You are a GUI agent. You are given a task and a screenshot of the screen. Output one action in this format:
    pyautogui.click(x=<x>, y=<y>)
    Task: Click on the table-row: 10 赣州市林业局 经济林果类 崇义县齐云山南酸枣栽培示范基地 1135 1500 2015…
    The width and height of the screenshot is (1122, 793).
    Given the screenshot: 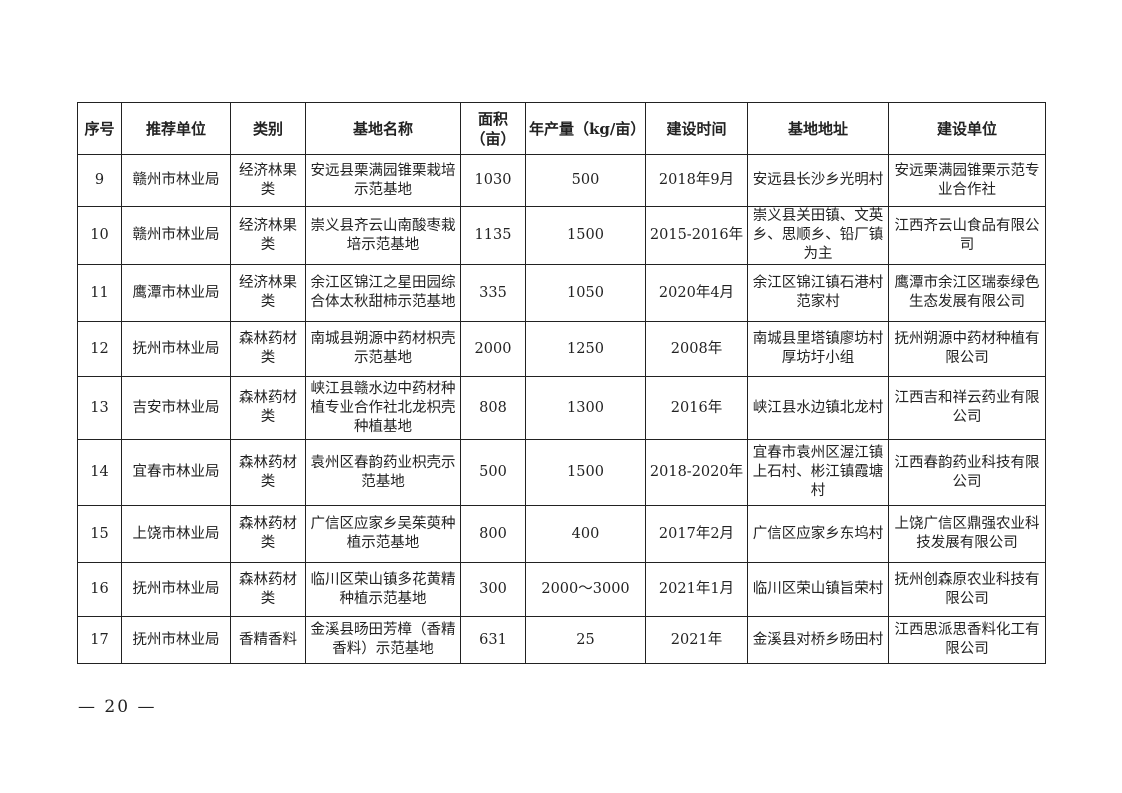 What is the action you would take?
    pyautogui.click(x=561, y=235)
    